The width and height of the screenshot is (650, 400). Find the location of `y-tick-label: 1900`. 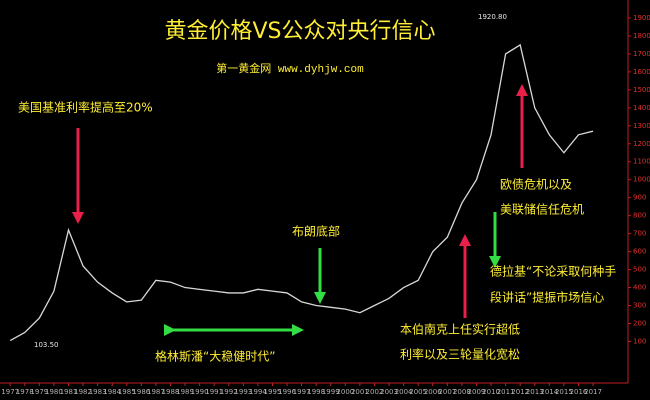

y-tick-label: 1900 is located at coordinates (641, 18).